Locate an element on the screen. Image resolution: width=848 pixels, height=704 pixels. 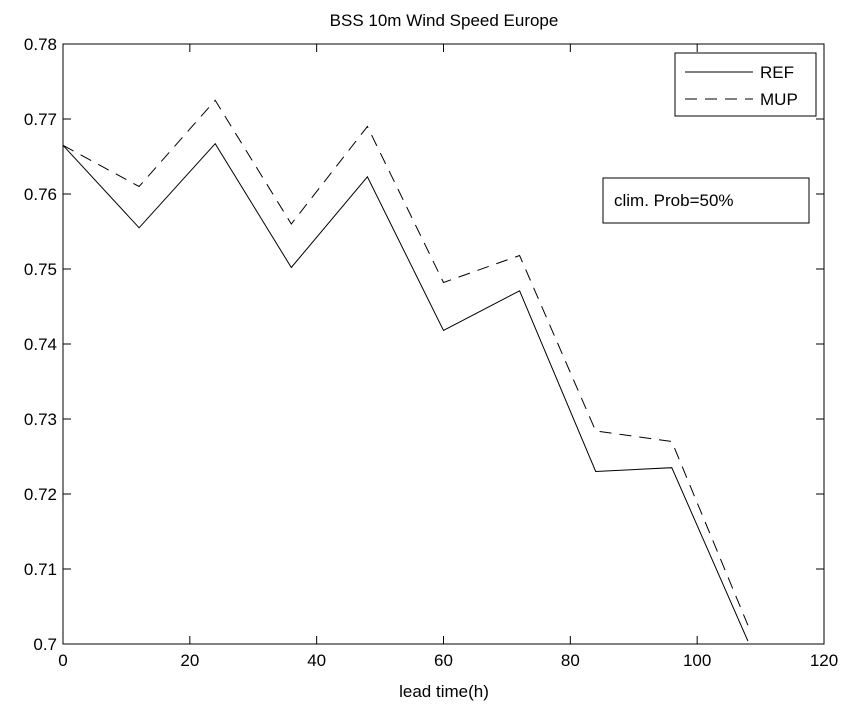
annotation-frame is located at coordinates (706, 200).